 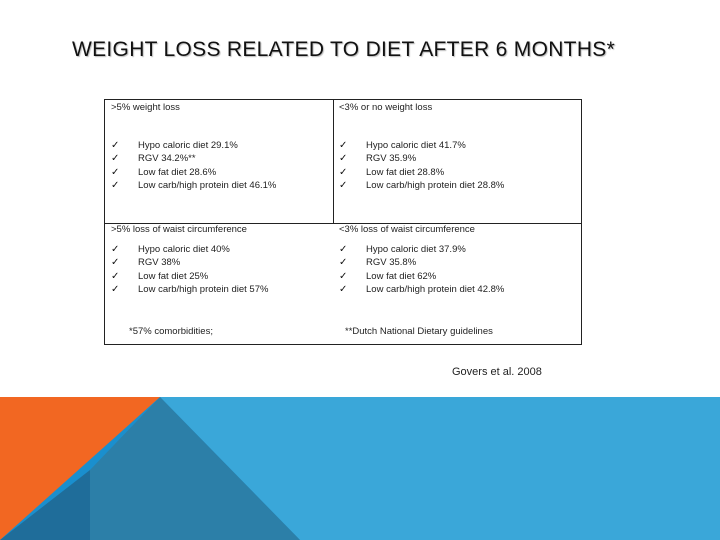 What do you see at coordinates (173, 276) in the screenshot?
I see `list-item-text: Low fat diet 25%` at bounding box center [173, 276].